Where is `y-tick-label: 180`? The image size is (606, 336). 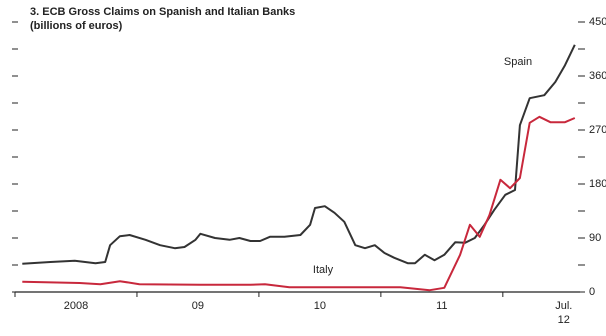
y-tick-label: 180 is located at coordinates (597, 184).